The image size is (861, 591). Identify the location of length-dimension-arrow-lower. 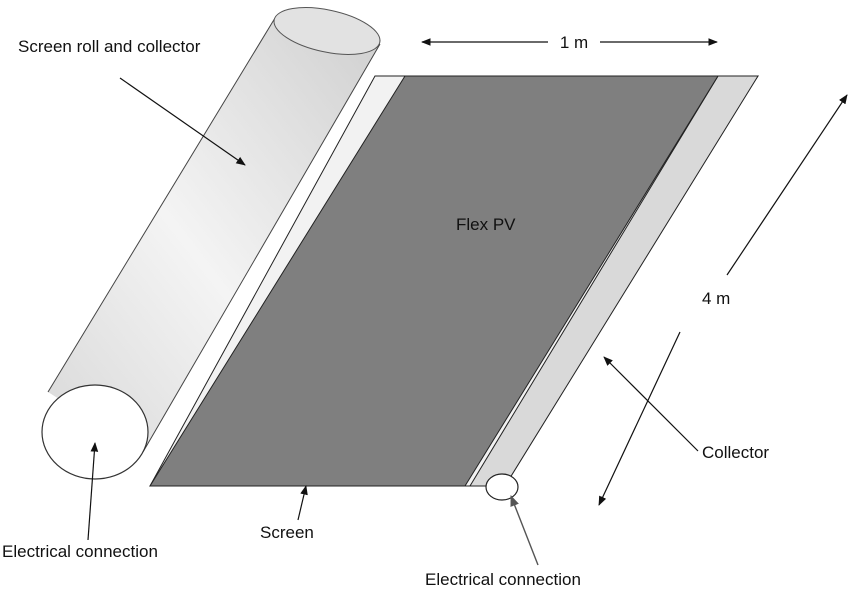
(639, 418).